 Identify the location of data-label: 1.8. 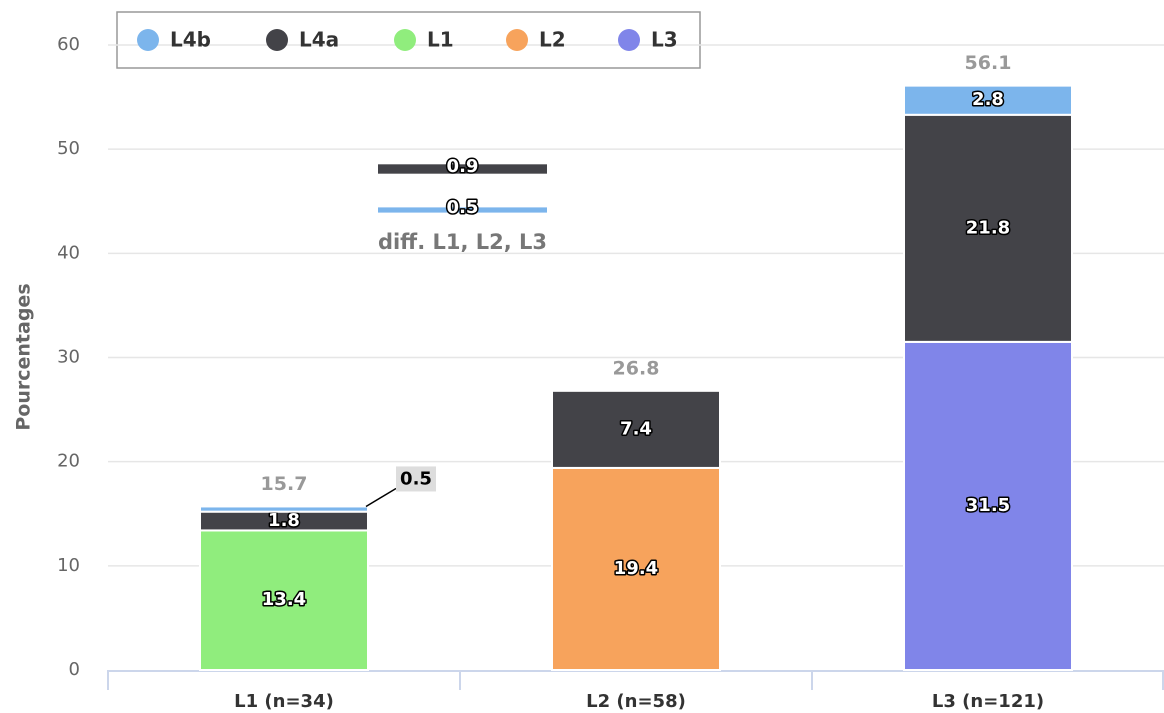
(284, 520).